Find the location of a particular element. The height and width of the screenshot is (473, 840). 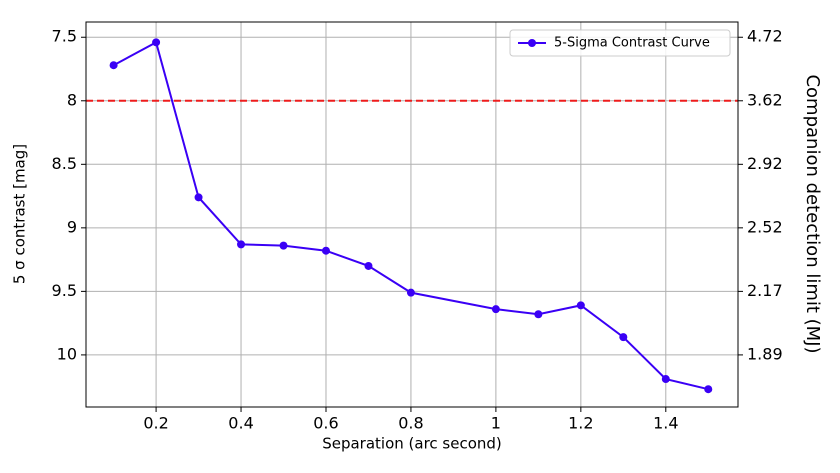

y2-tick-label: 2.17 is located at coordinates (765, 290).